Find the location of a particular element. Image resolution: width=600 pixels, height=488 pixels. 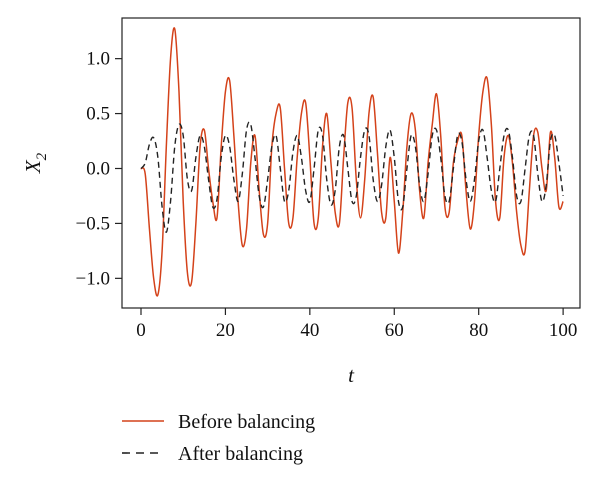

y-tick-label: −1.0 is located at coordinates (93, 278).